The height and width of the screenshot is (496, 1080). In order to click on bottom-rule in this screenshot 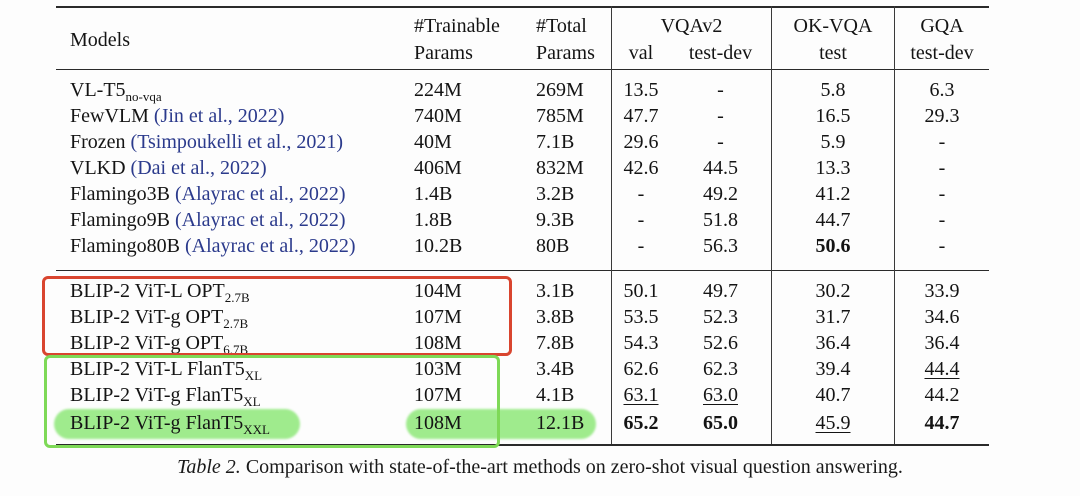, I will do `click(522, 445)`.